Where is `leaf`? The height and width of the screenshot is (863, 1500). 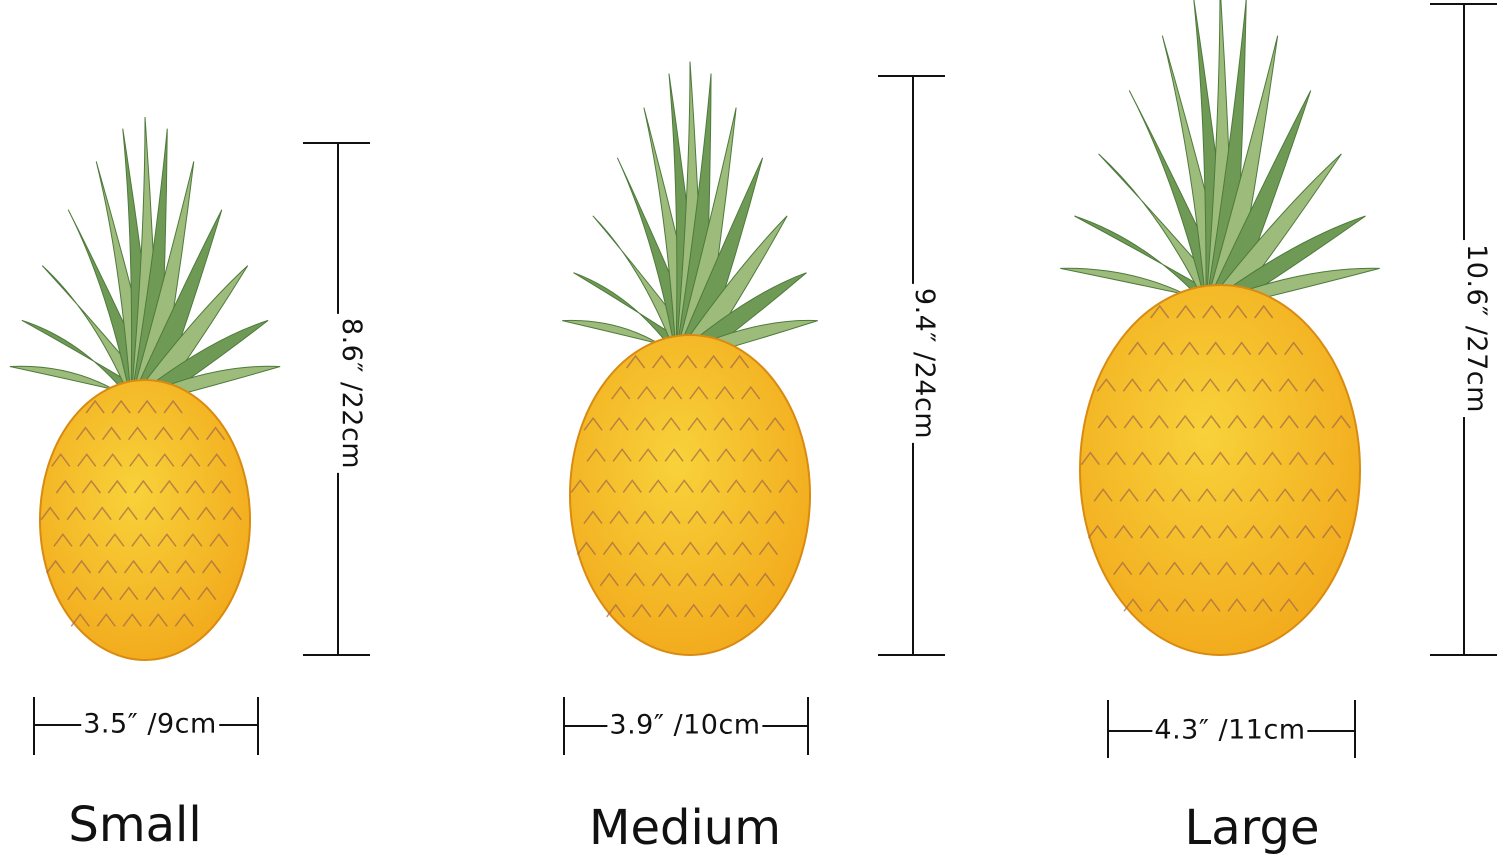
leaf is located at coordinates (1285, 260).